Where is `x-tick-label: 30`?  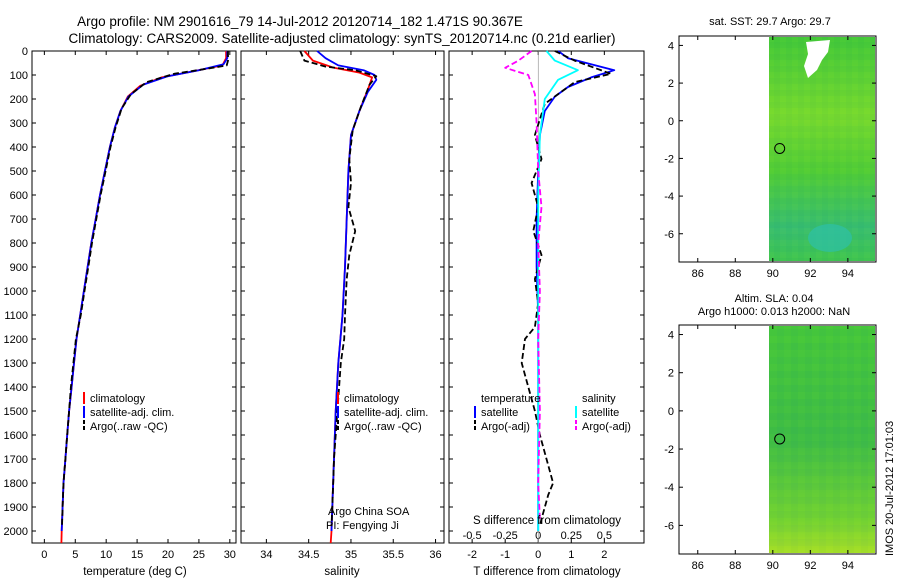
x-tick-label: 30 is located at coordinates (230, 555).